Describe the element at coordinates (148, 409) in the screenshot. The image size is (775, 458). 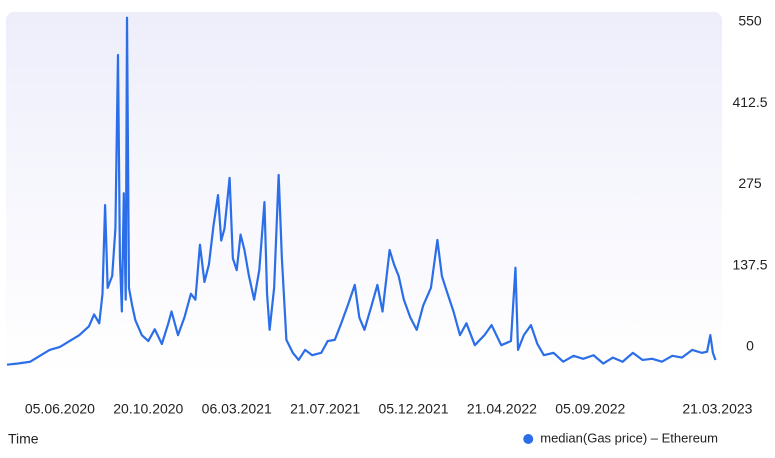
I see `x-tick-label: 20.10.2020` at that location.